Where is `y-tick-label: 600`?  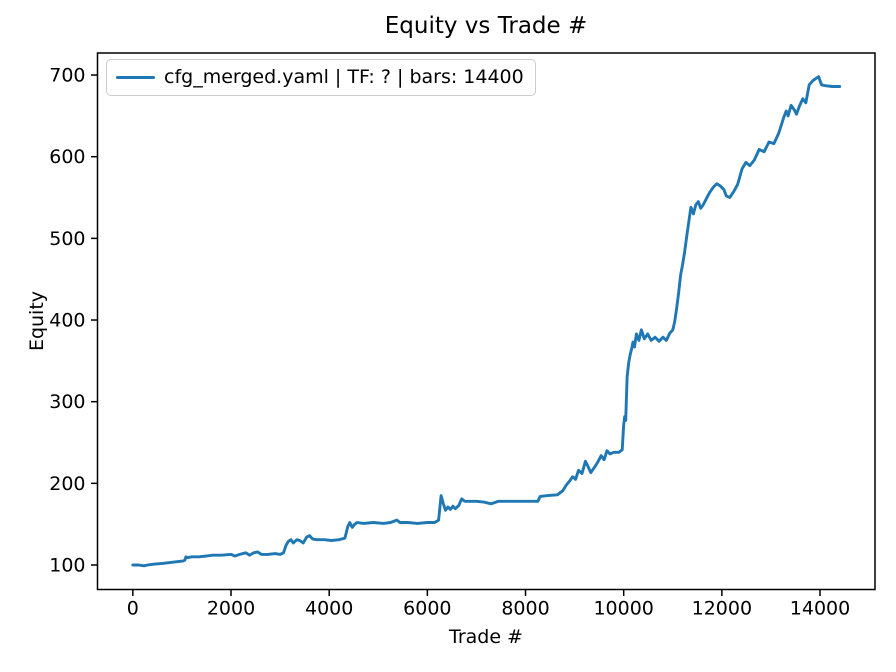
y-tick-label: 600 is located at coordinates (67, 157).